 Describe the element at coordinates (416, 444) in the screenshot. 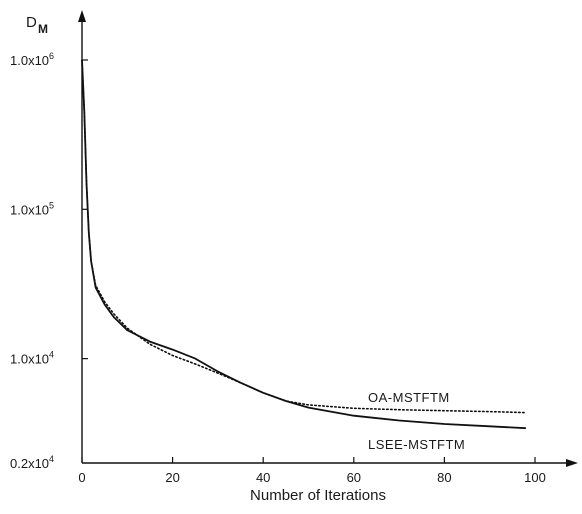

I see `series-label-lsee-mstftm: LSEE-MSTFTM` at that location.